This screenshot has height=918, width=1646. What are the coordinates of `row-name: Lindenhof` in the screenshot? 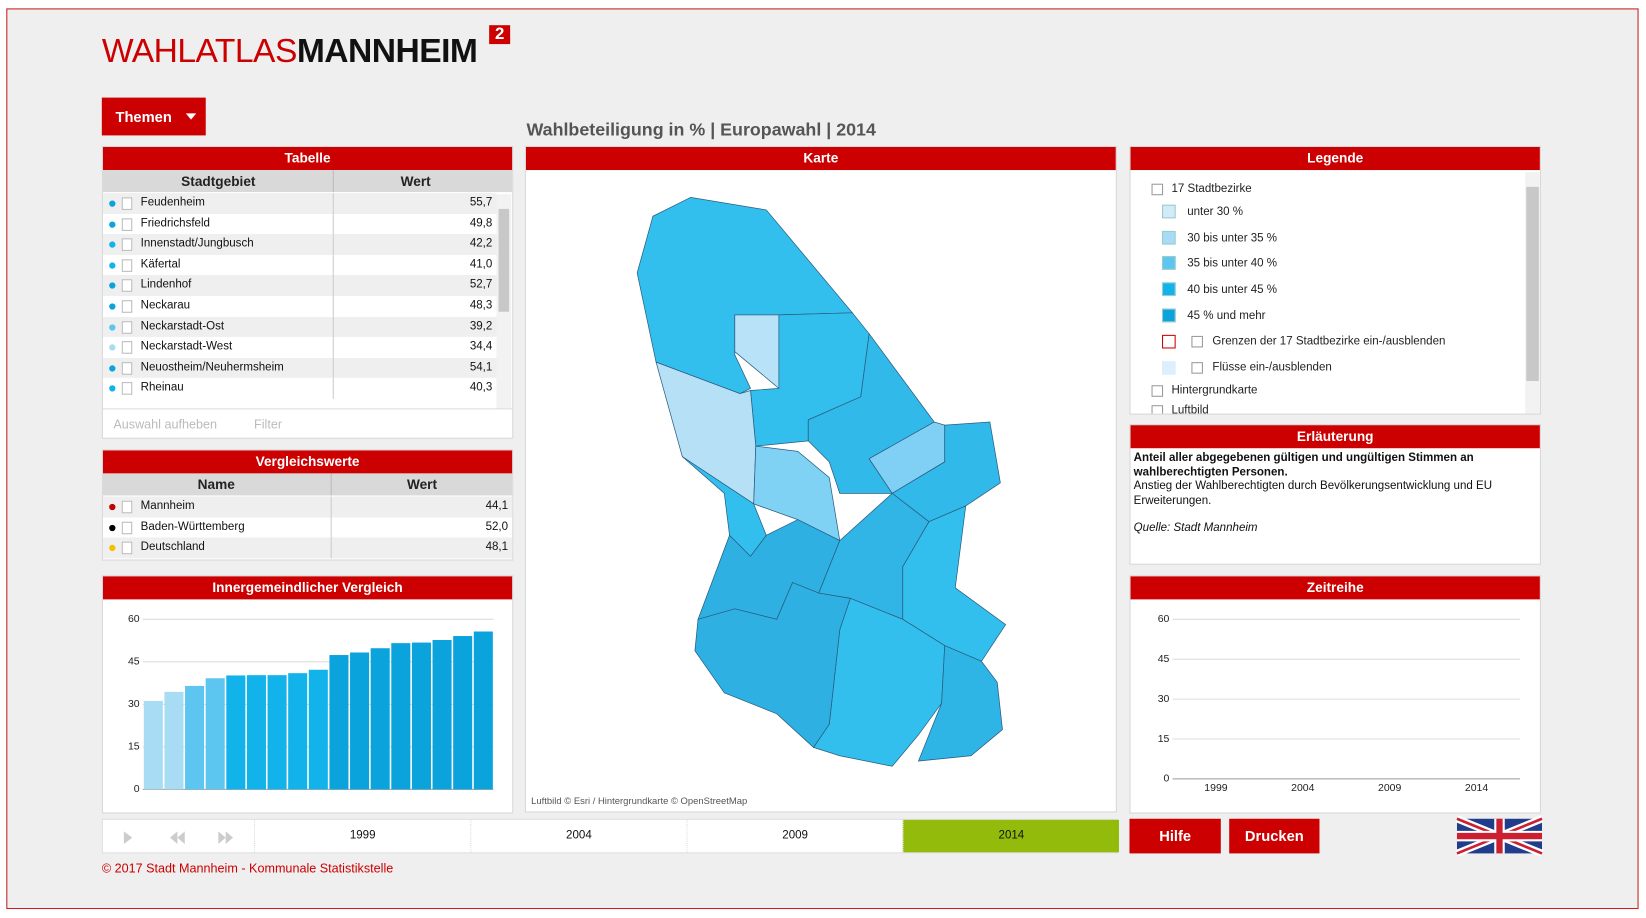 It's located at (166, 285).